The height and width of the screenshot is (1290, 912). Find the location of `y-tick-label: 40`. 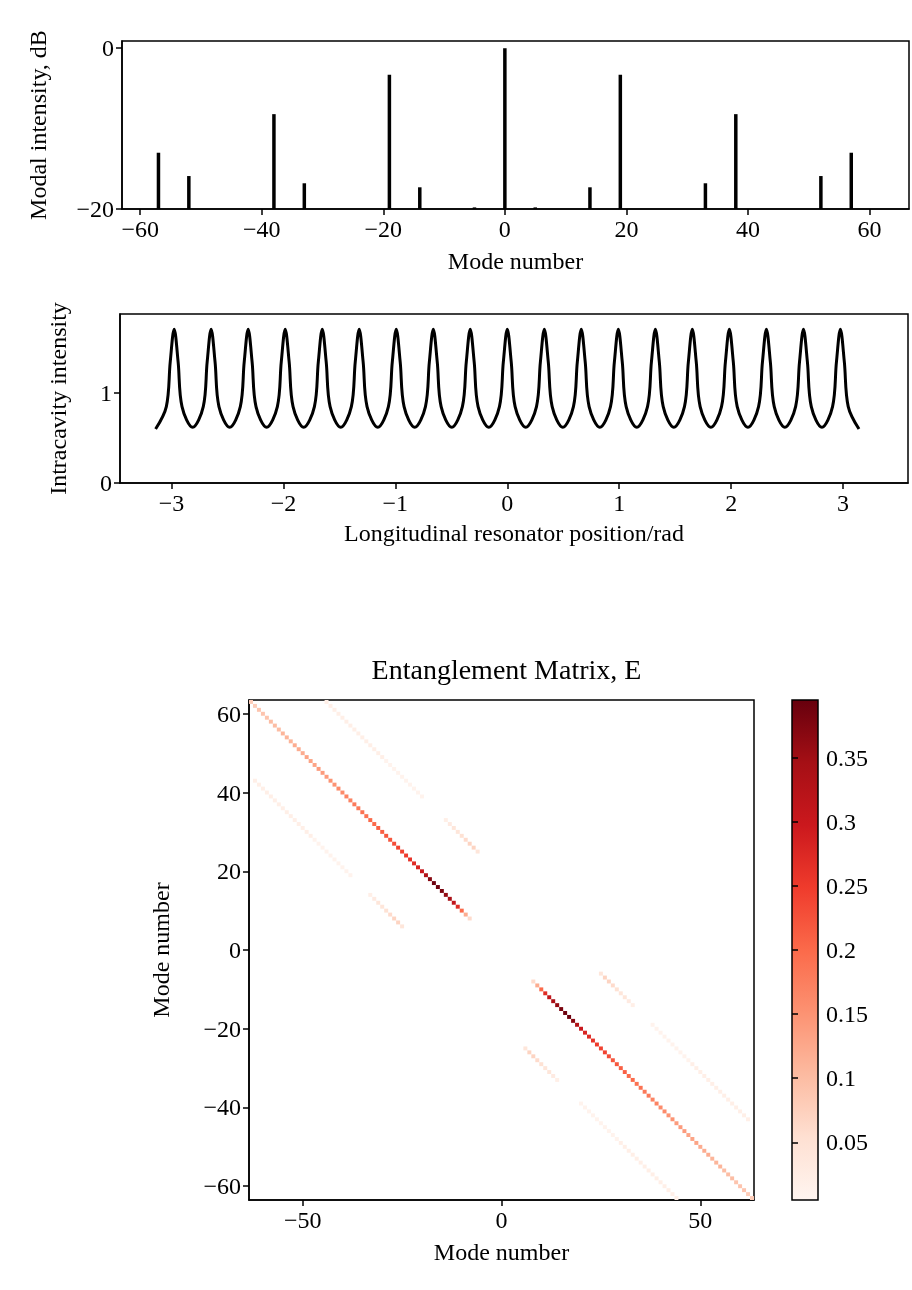

y-tick-label: 40 is located at coordinates (229, 792).